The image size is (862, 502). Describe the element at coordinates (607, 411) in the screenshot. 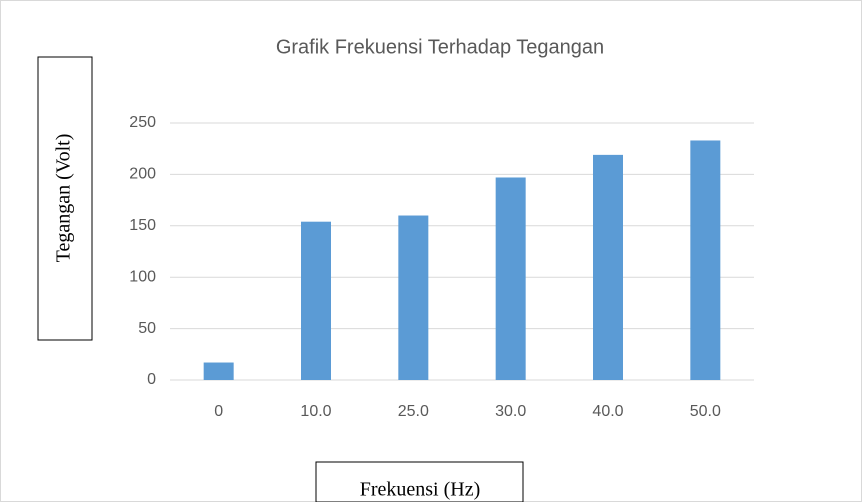

I see `x-tick-label: 40.0` at that location.